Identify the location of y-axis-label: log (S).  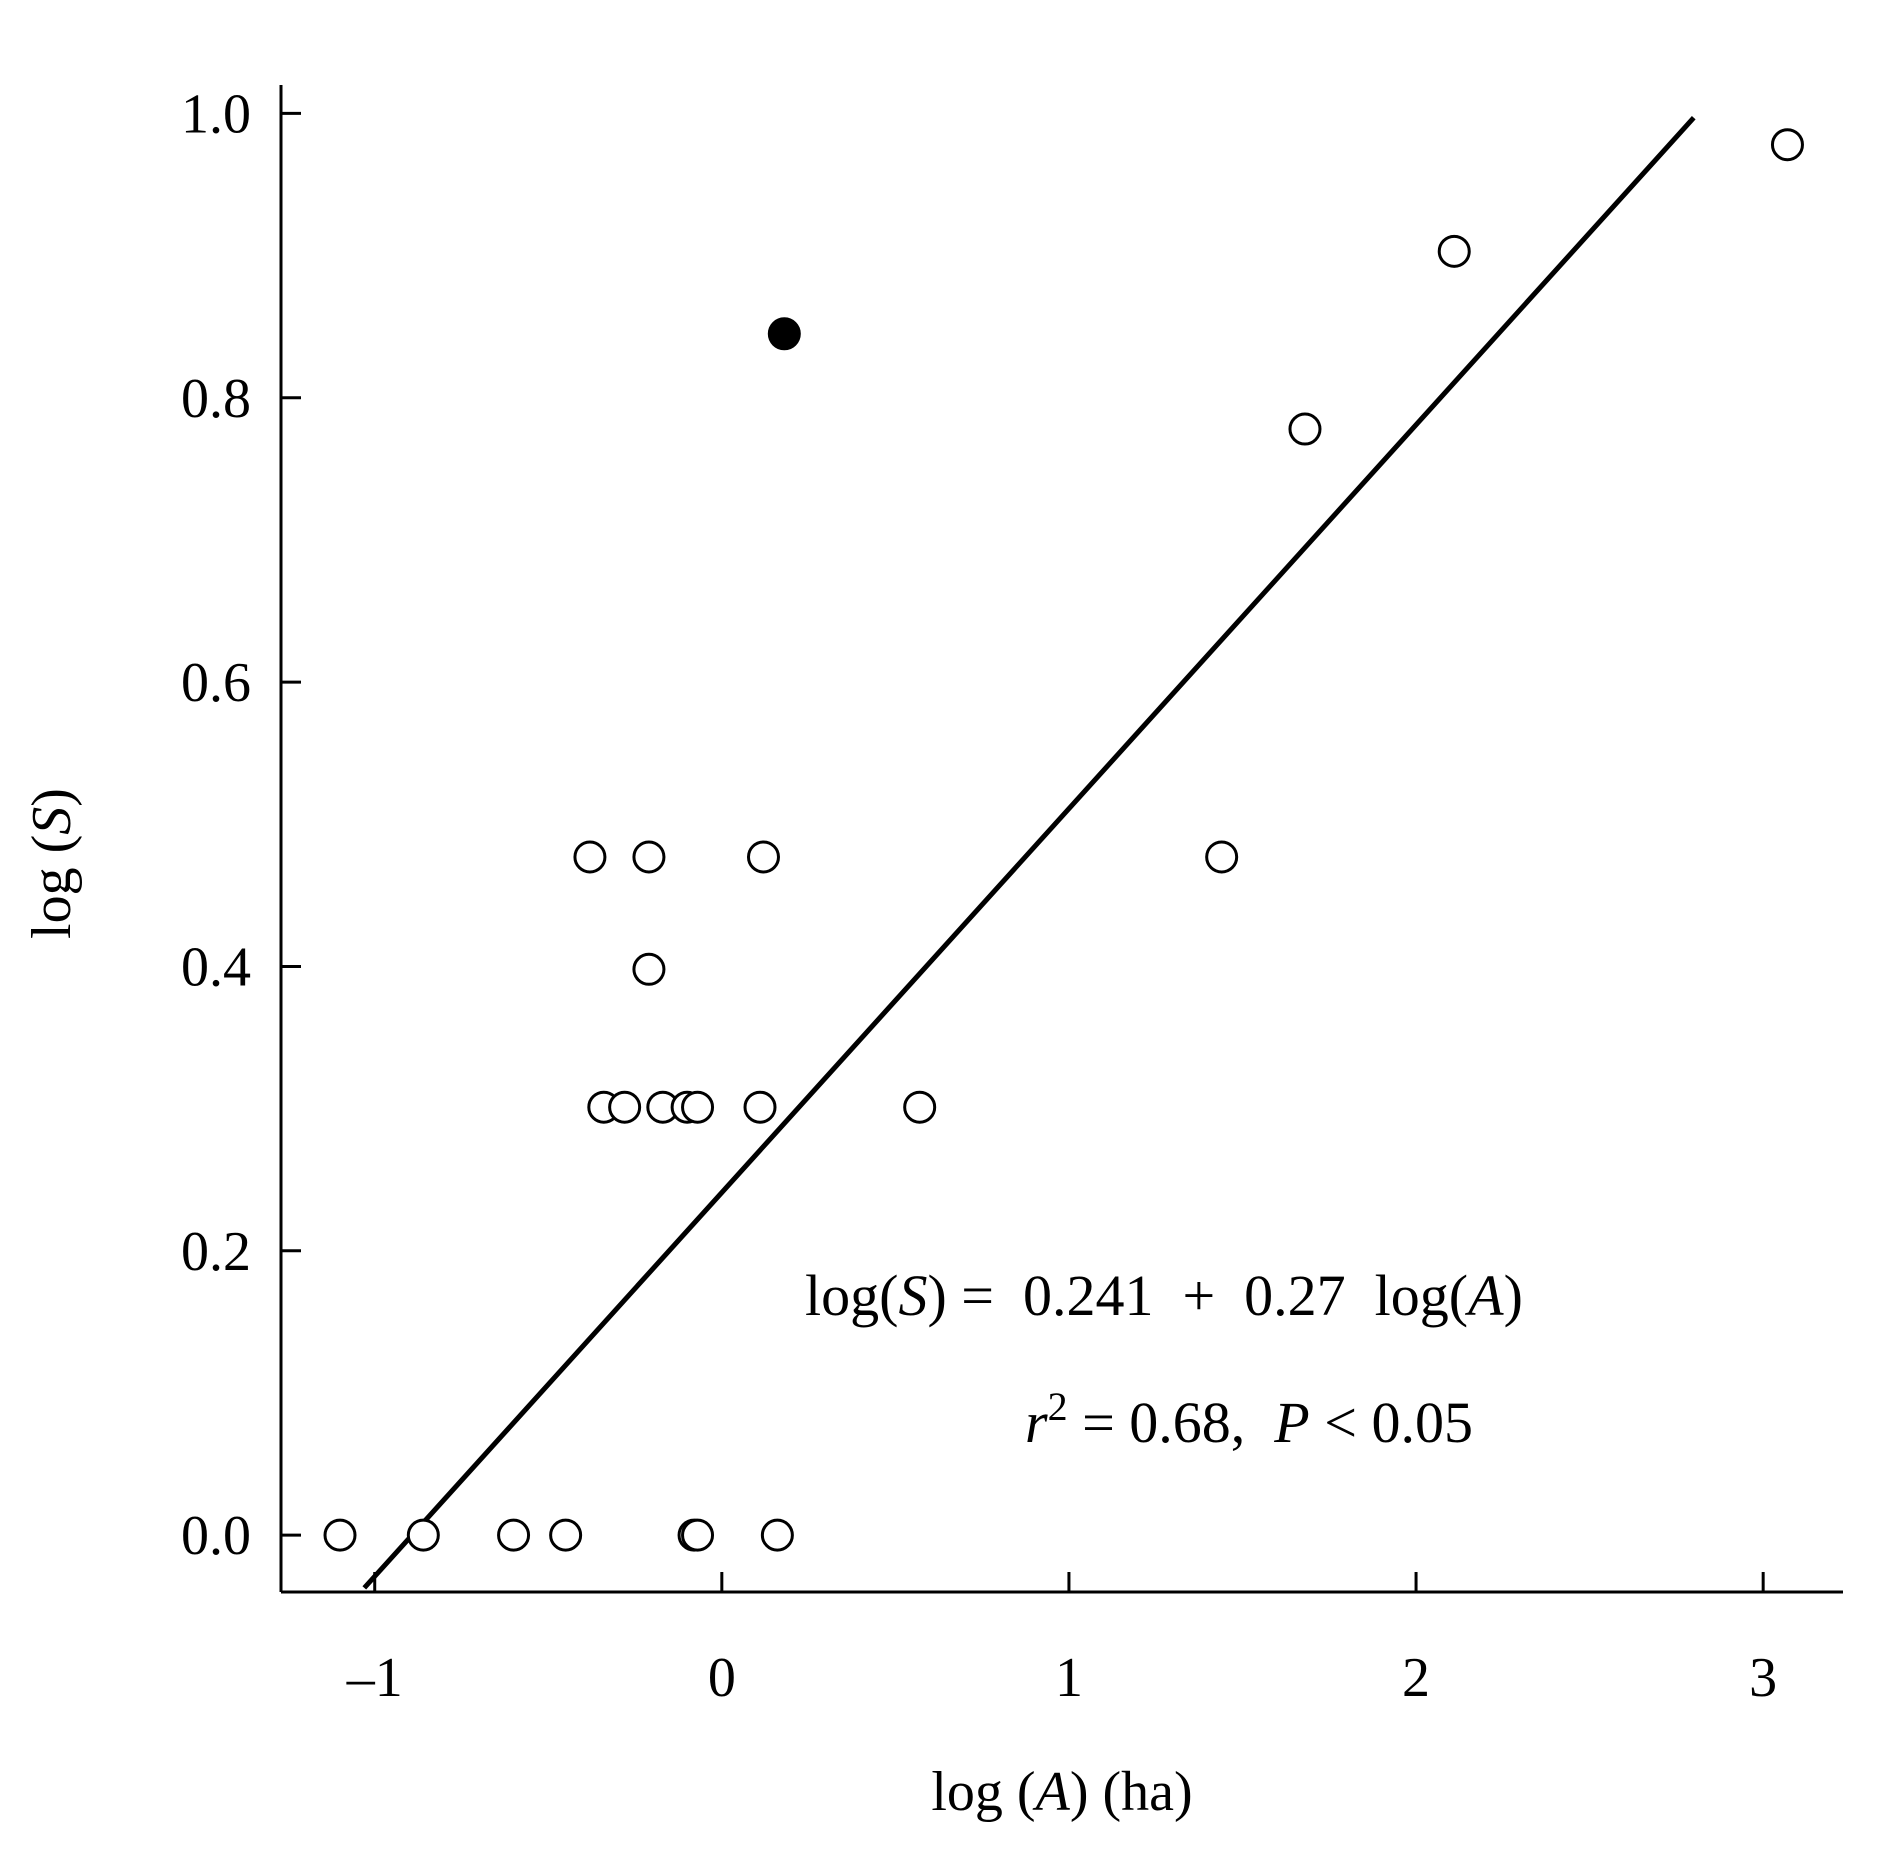
(52, 863).